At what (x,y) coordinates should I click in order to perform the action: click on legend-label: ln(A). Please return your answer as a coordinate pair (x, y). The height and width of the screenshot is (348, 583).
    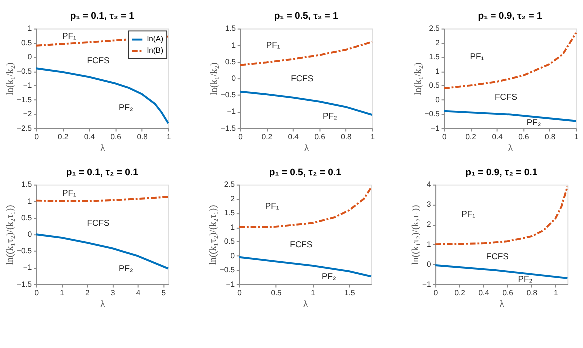
    Looking at the image, I should click on (155, 39).